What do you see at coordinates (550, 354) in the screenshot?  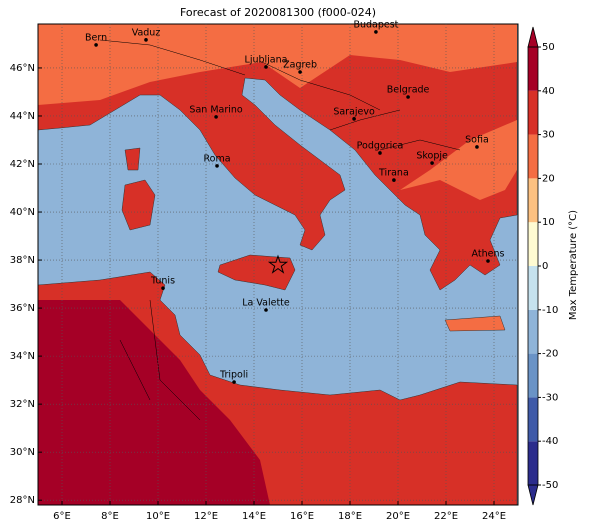 I see `colorbar-tick-label: -20` at bounding box center [550, 354].